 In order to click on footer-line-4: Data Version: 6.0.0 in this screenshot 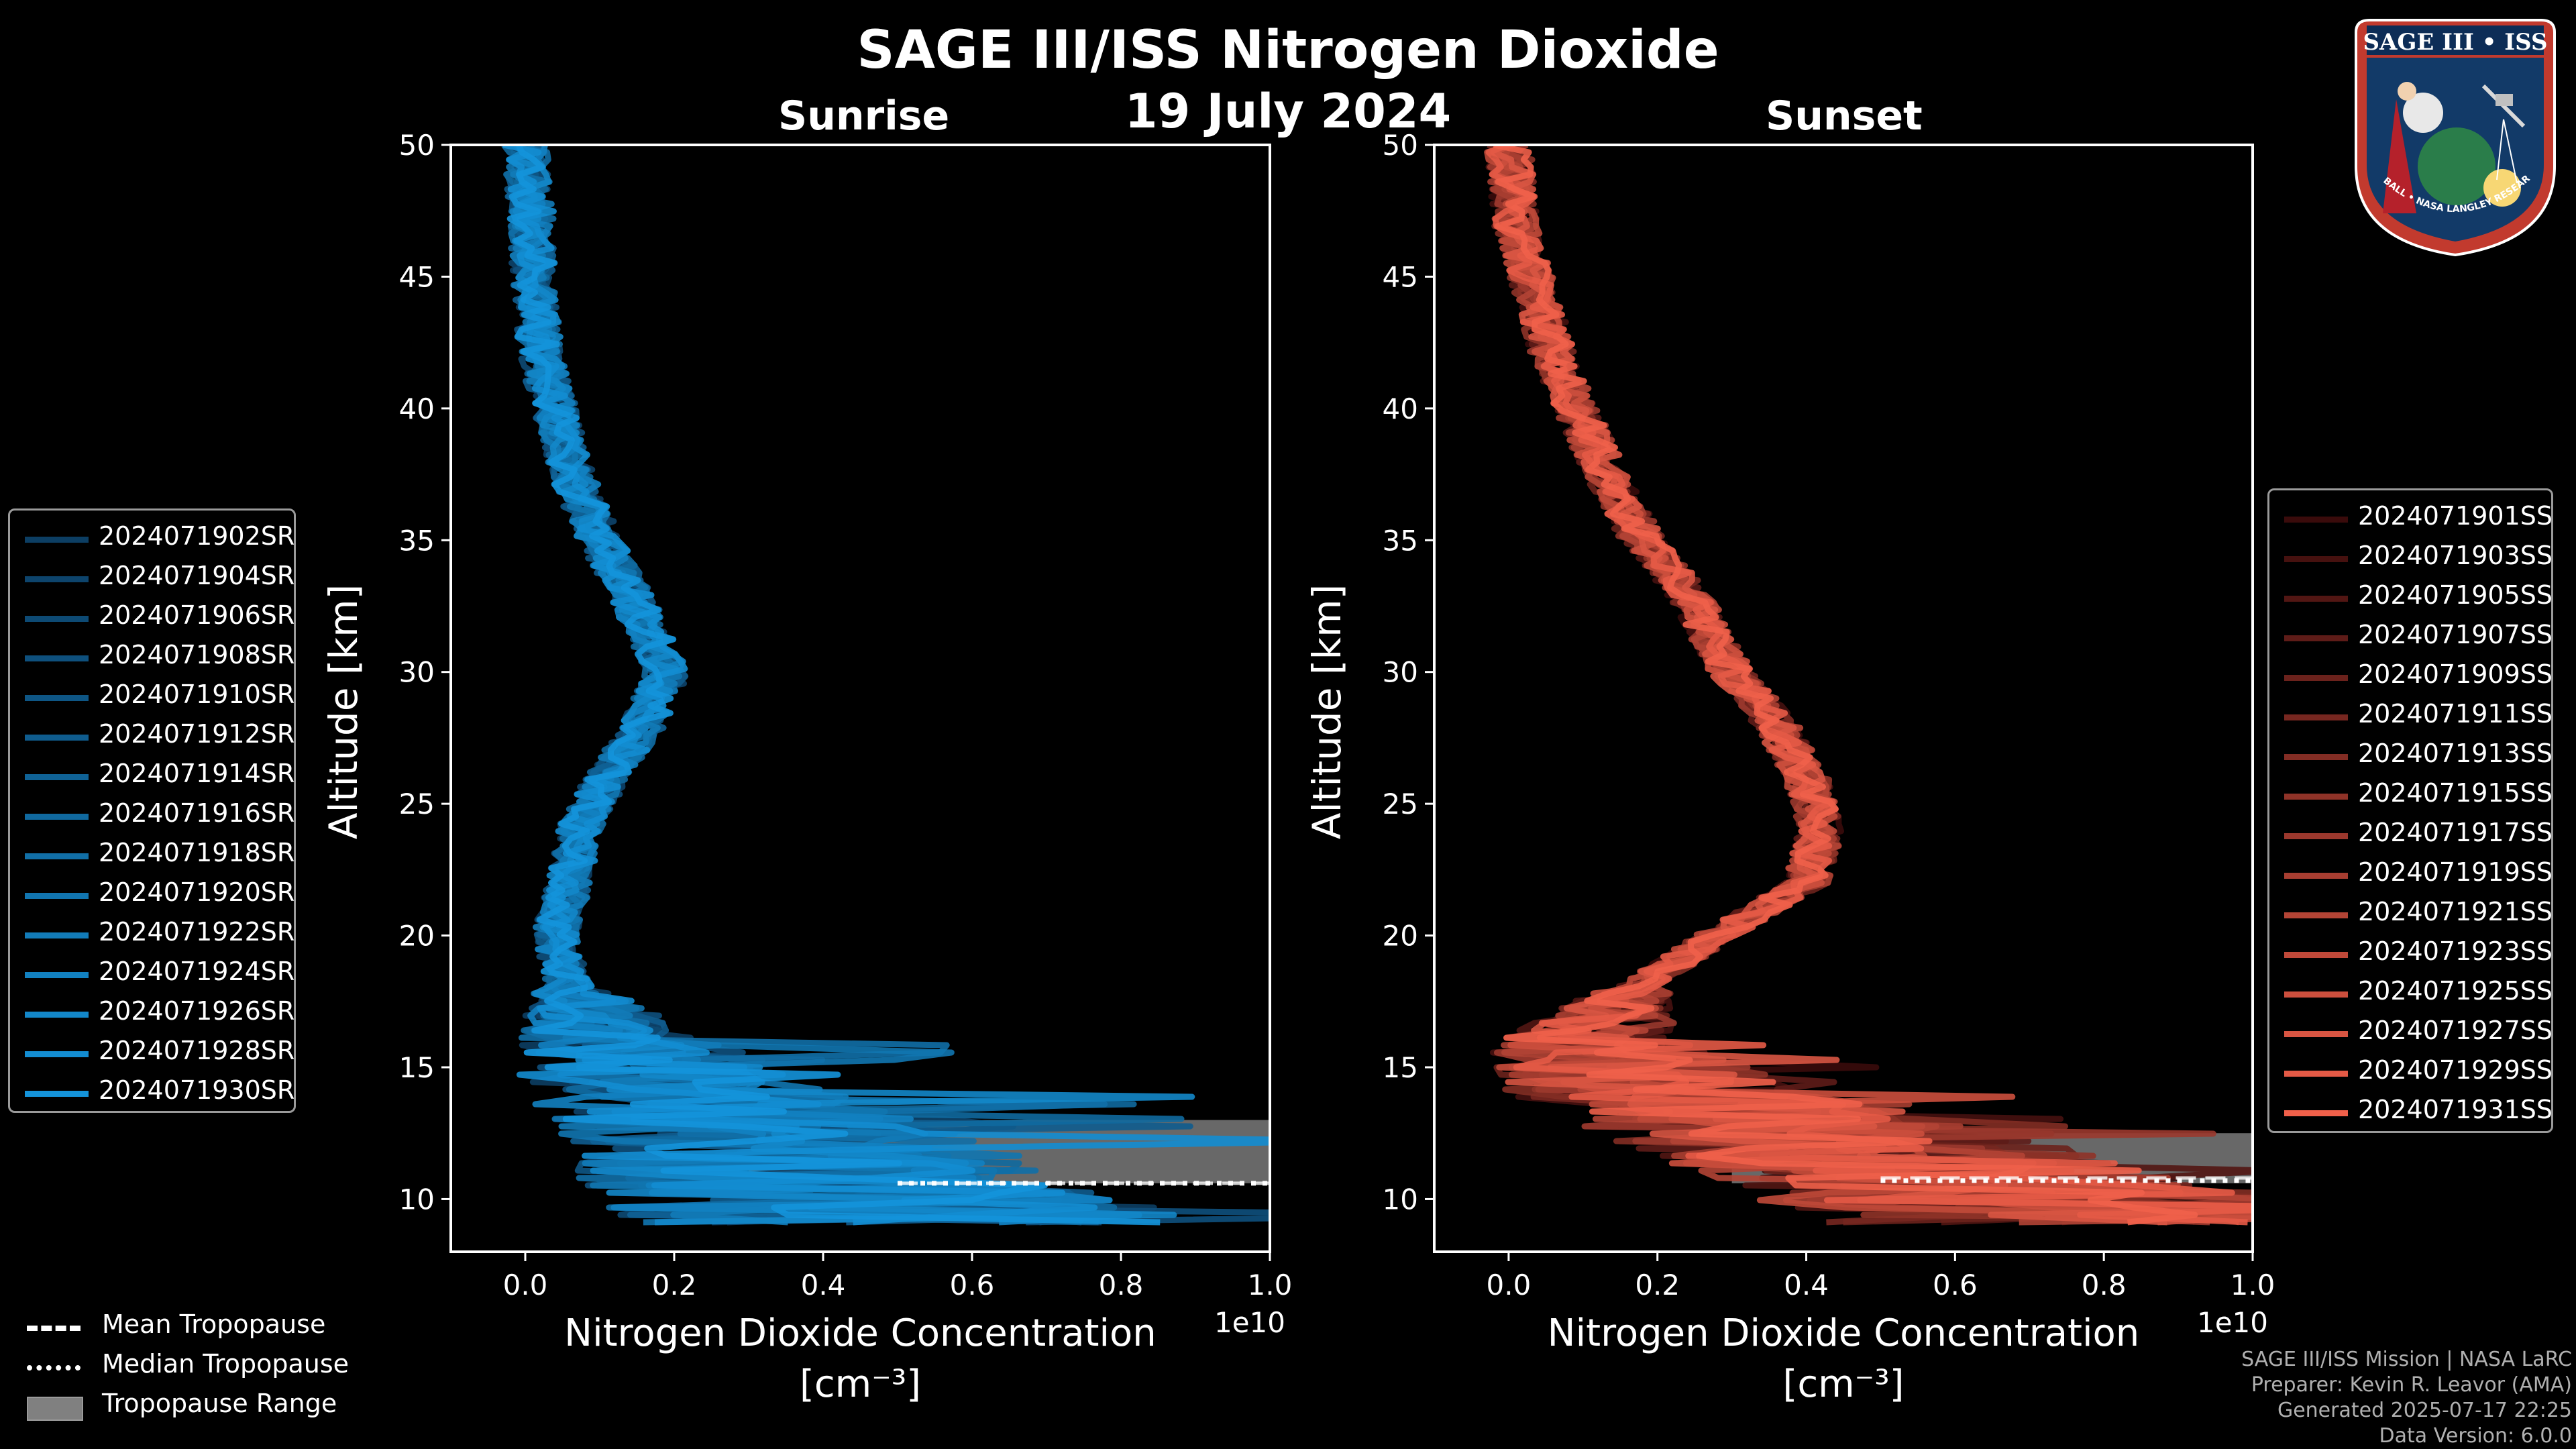, I will do `click(2475, 1436)`.